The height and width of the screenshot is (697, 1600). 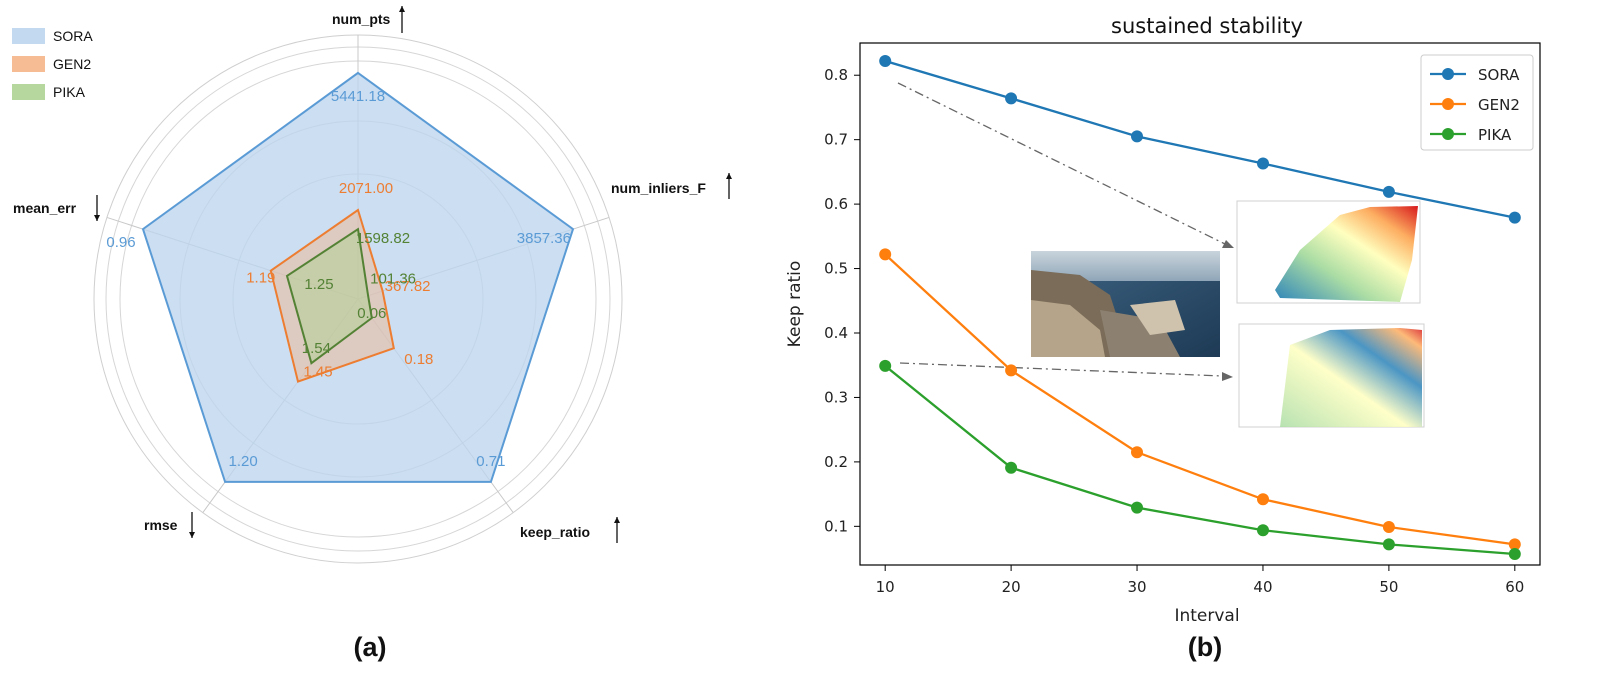 I want to click on panel-label-a: (a), so click(x=370, y=647).